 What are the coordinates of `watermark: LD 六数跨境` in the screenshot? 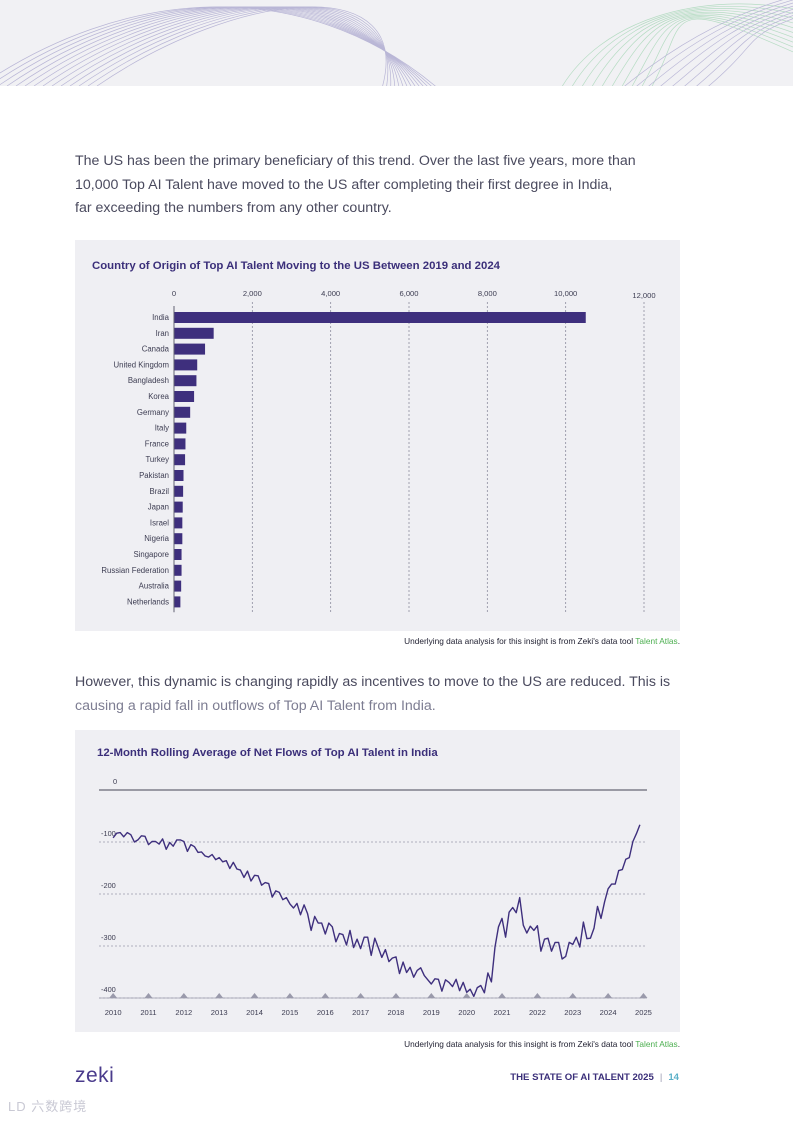 It's located at (48, 1106).